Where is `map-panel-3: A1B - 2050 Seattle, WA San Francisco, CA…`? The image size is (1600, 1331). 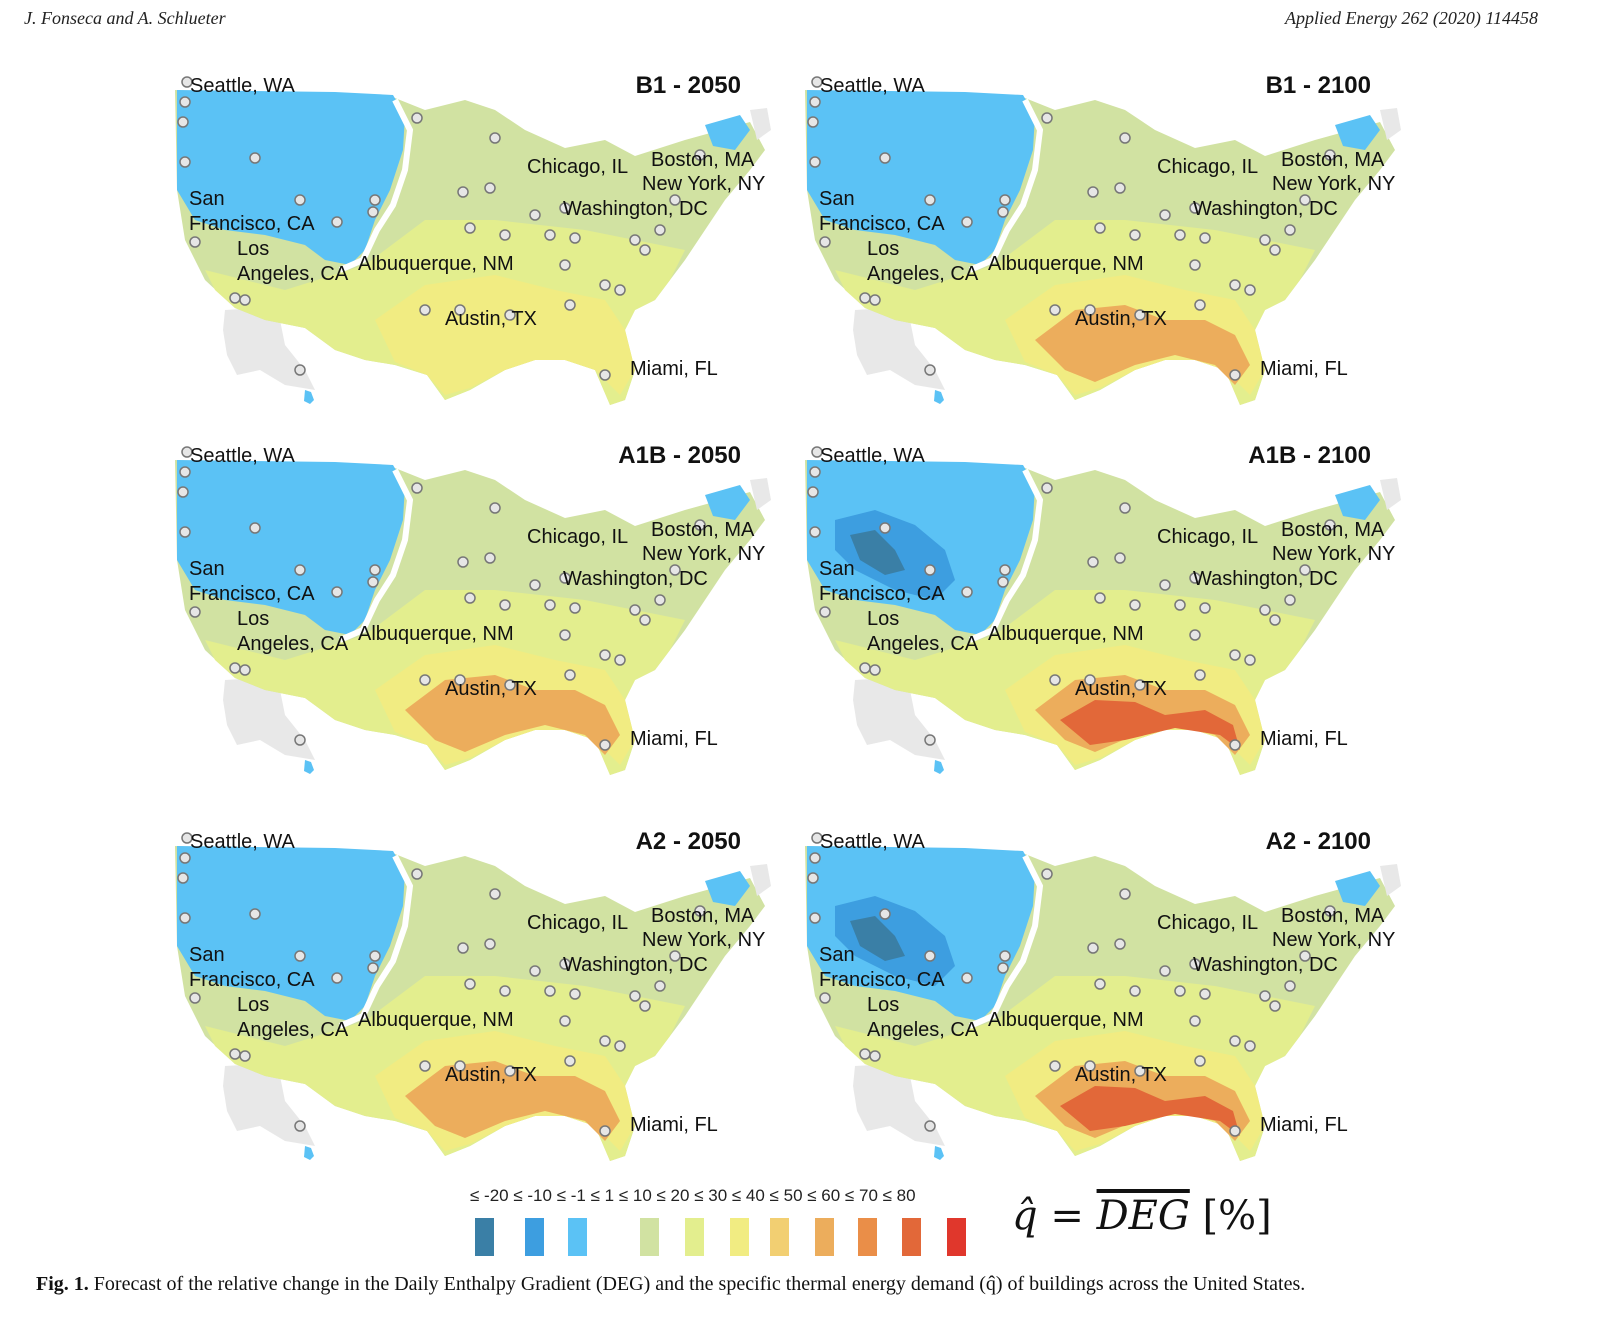
map-panel-3: A1B - 2050 Seattle, WA San Francisco, CA… is located at coordinates (475, 615).